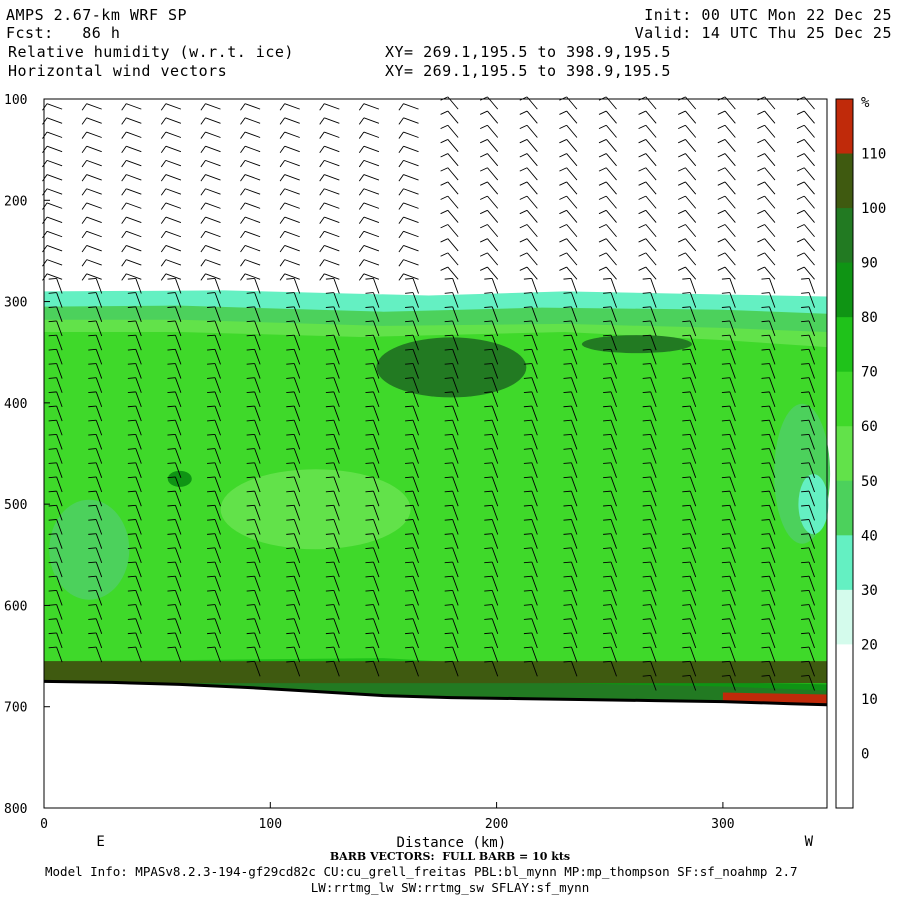  What do you see at coordinates (844, 617) in the screenshot?
I see `colorbar-cell` at bounding box center [844, 617].